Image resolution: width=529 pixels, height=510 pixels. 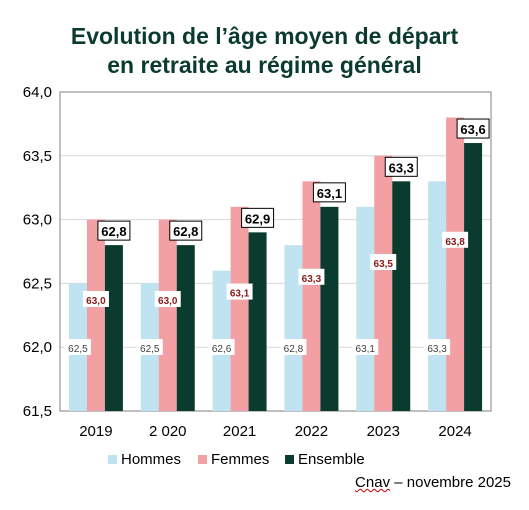 I want to click on data-label-ensemble: 63,6, so click(x=472, y=129).